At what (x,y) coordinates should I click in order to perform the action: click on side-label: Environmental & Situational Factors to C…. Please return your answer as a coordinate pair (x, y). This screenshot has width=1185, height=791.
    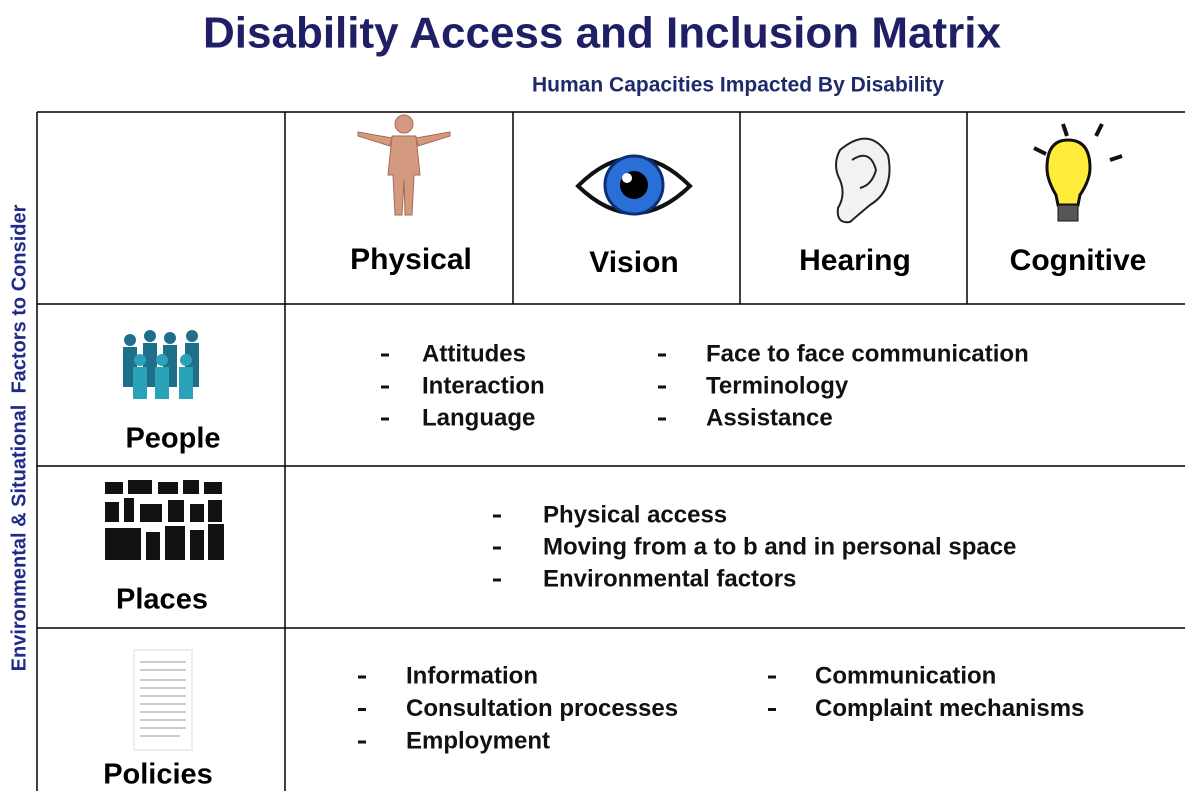
    Looking at the image, I should click on (19, 437).